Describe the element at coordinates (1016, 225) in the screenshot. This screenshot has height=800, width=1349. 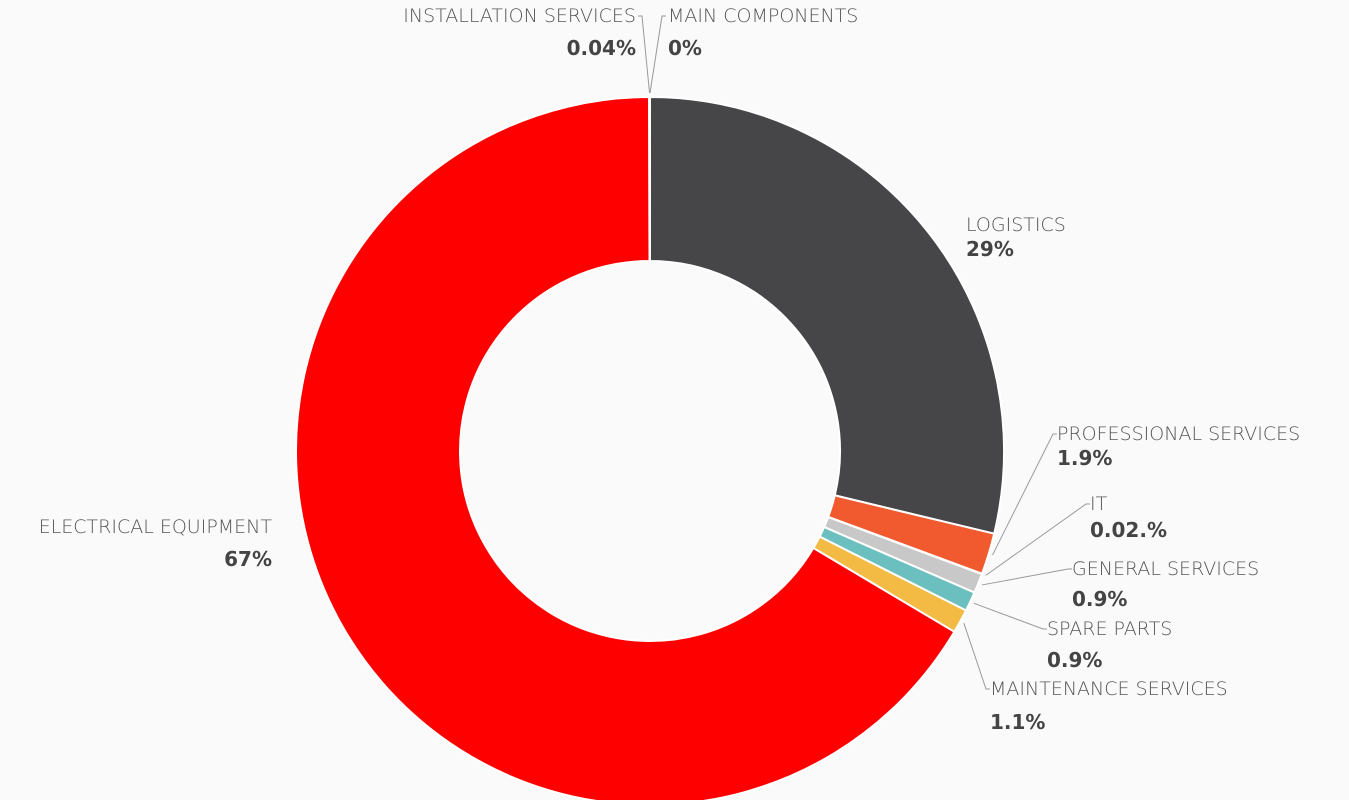
I see `slice-label: LOGISTICS` at that location.